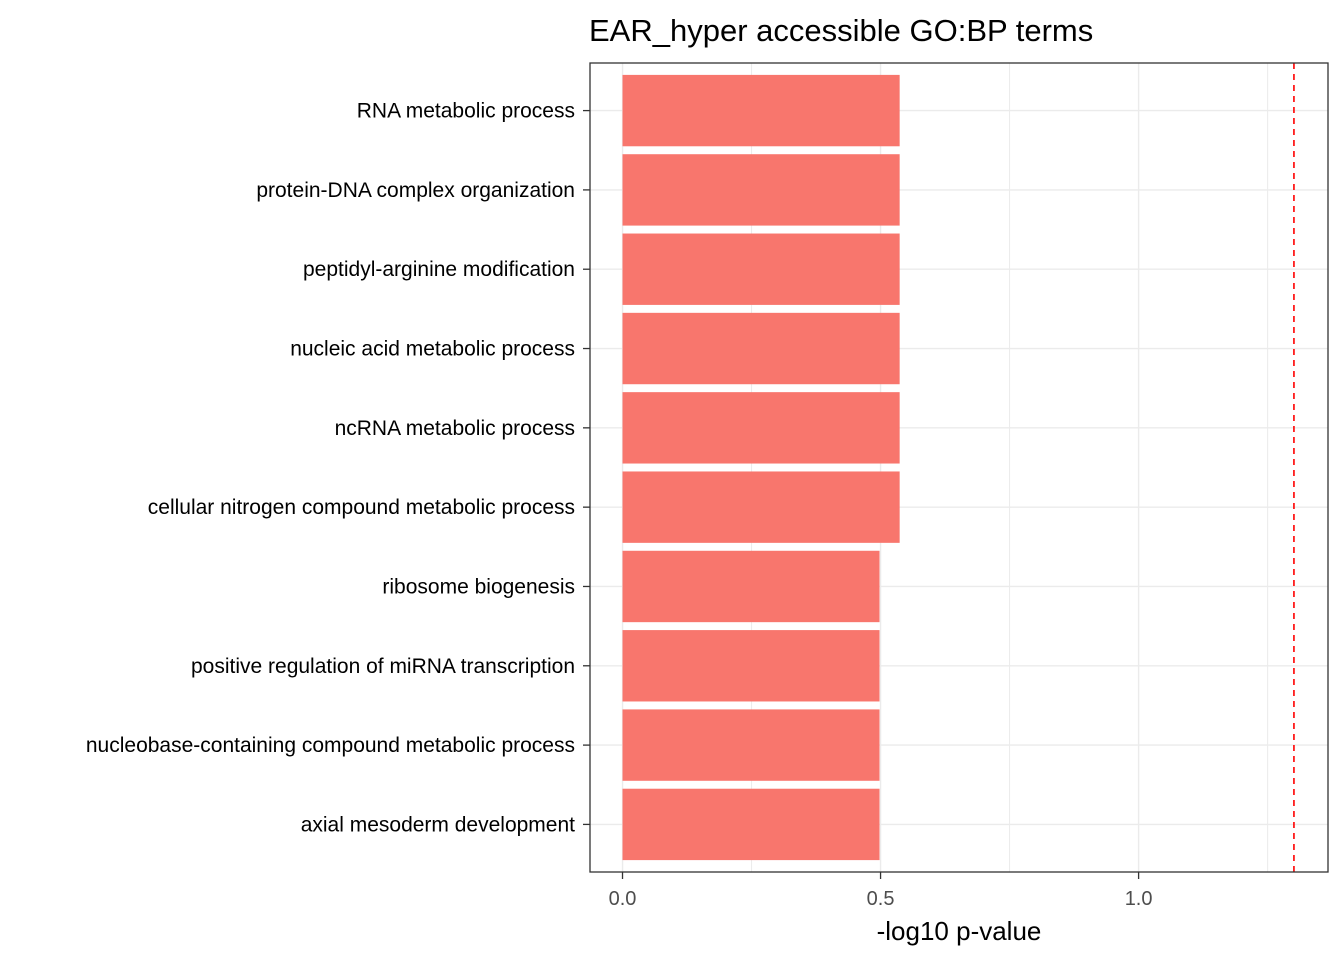 The width and height of the screenshot is (1344, 960). What do you see at coordinates (432, 349) in the screenshot?
I see `category-label: nucleic acid metabolic process` at bounding box center [432, 349].